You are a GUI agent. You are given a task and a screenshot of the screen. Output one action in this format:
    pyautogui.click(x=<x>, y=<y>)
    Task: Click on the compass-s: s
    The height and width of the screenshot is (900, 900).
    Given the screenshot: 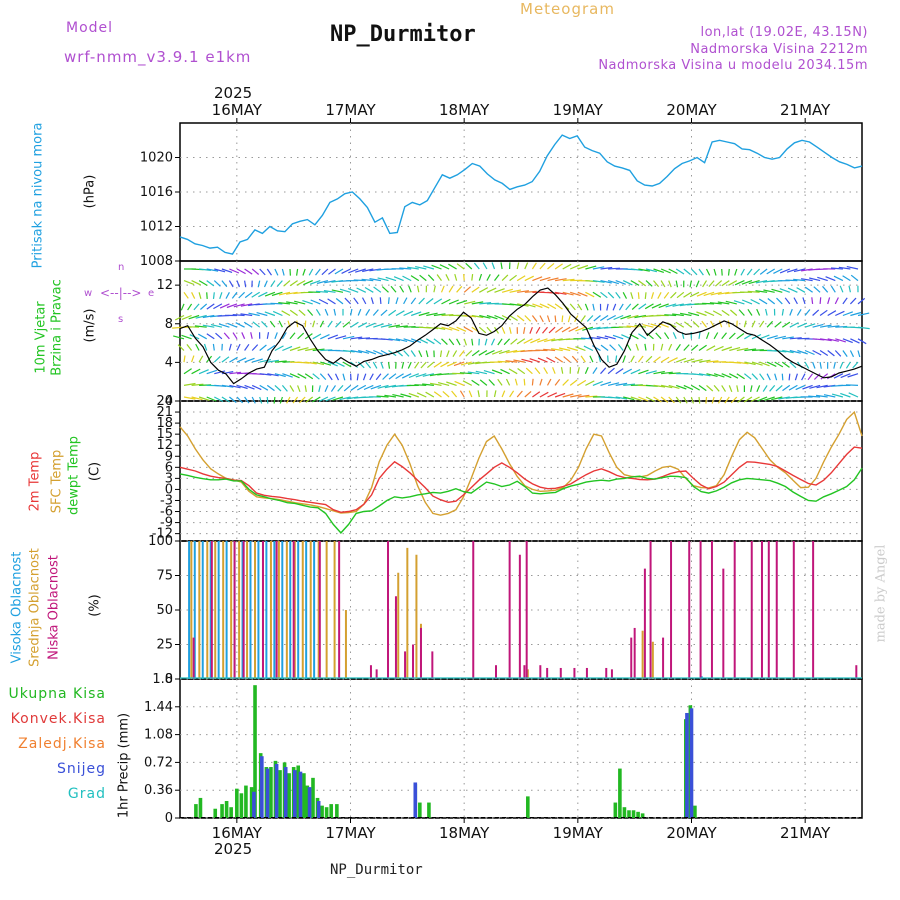 What is the action you would take?
    pyautogui.click(x=121, y=319)
    